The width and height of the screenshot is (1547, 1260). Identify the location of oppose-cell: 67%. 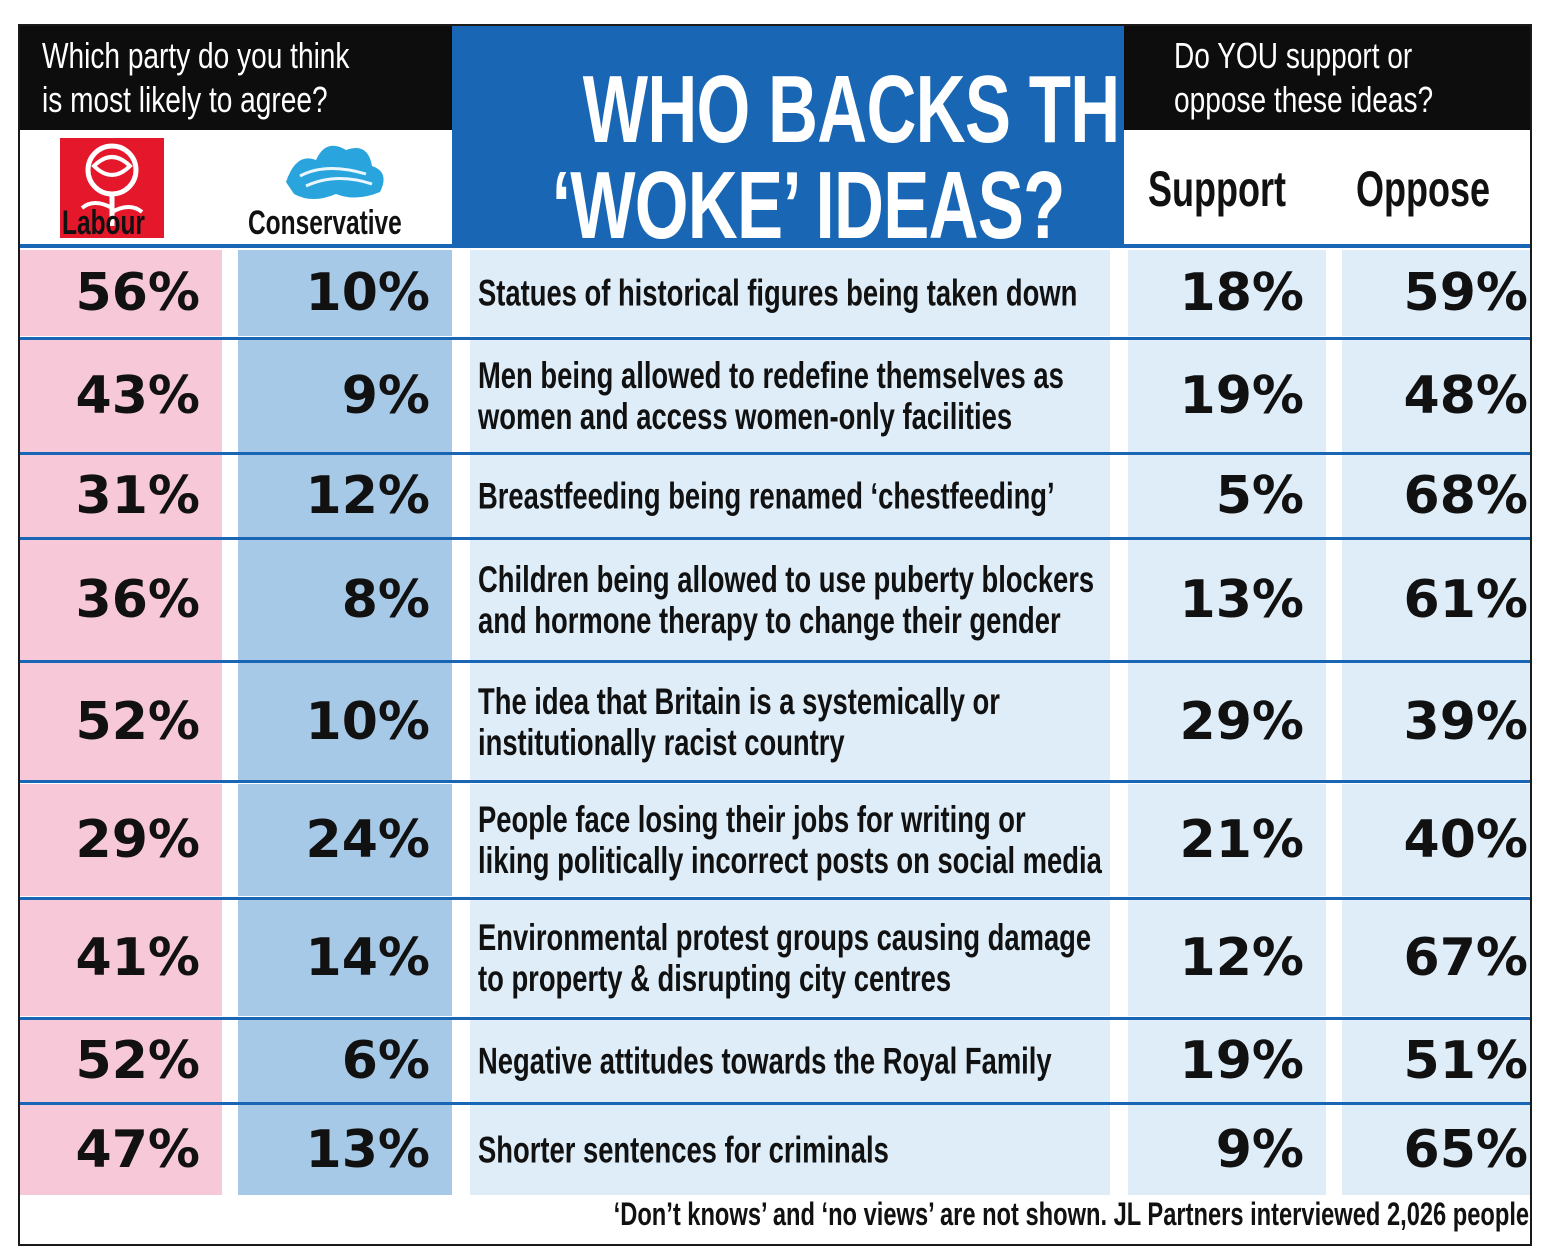
(1436, 958).